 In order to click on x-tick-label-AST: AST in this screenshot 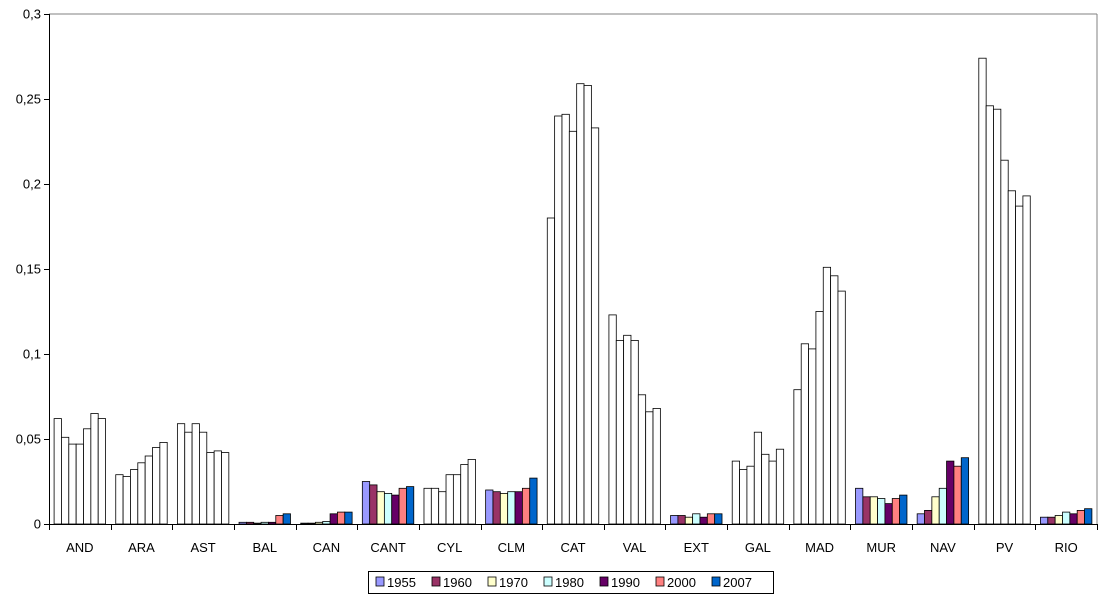, I will do `click(202, 547)`.